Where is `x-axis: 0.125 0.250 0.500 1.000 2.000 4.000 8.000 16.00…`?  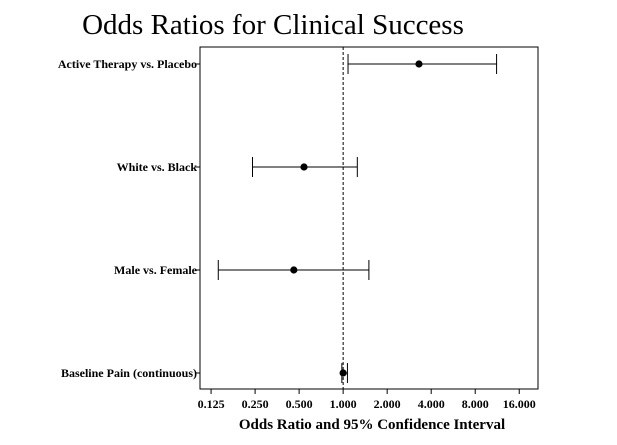
x-axis: 0.125 0.250 0.500 1.000 2.000 4.000 8.000 16.00… is located at coordinates (367, 400).